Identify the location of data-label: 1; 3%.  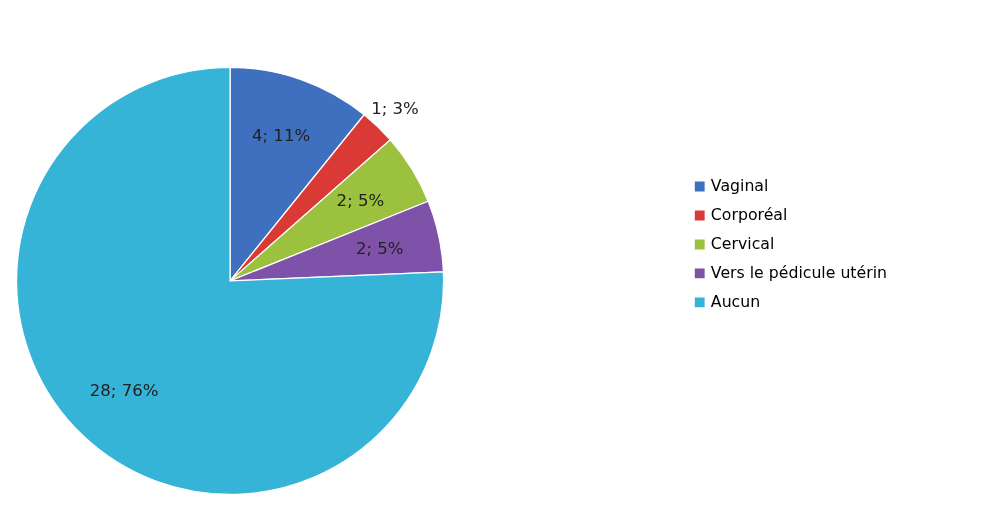
(395, 108).